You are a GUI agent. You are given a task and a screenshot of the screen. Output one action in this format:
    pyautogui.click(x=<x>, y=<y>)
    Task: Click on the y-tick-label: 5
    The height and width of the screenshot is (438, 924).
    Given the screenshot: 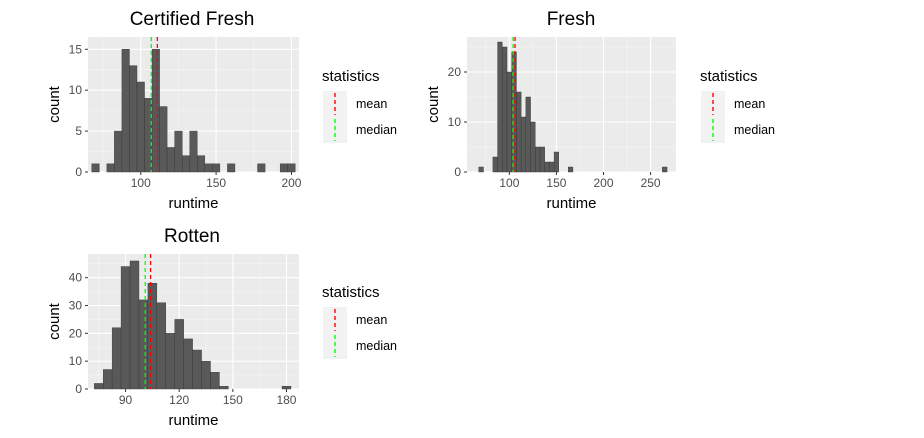 What is the action you would take?
    pyautogui.click(x=78, y=131)
    